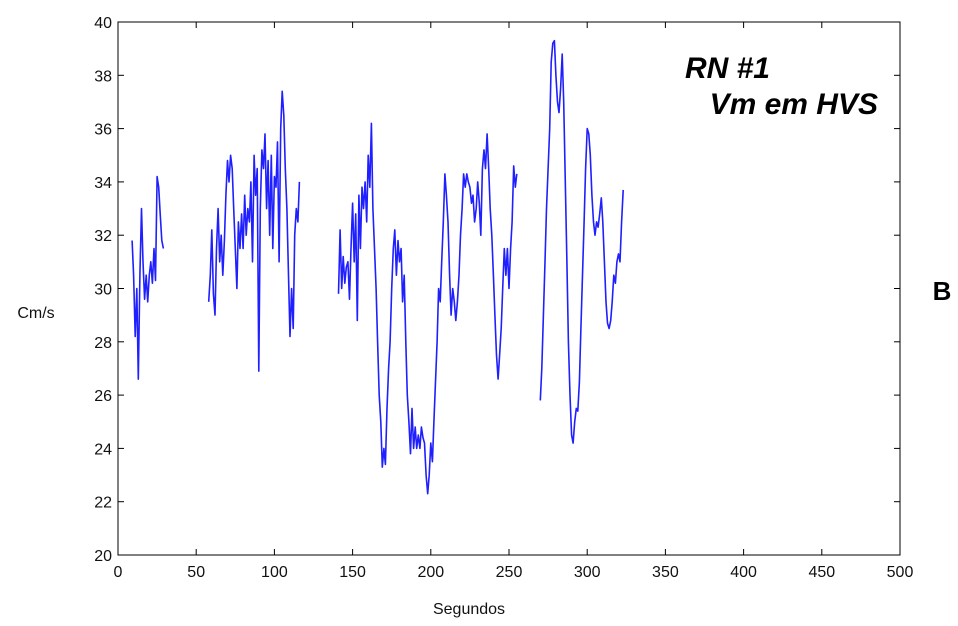  I want to click on y-tick-label: 24, so click(103, 449).